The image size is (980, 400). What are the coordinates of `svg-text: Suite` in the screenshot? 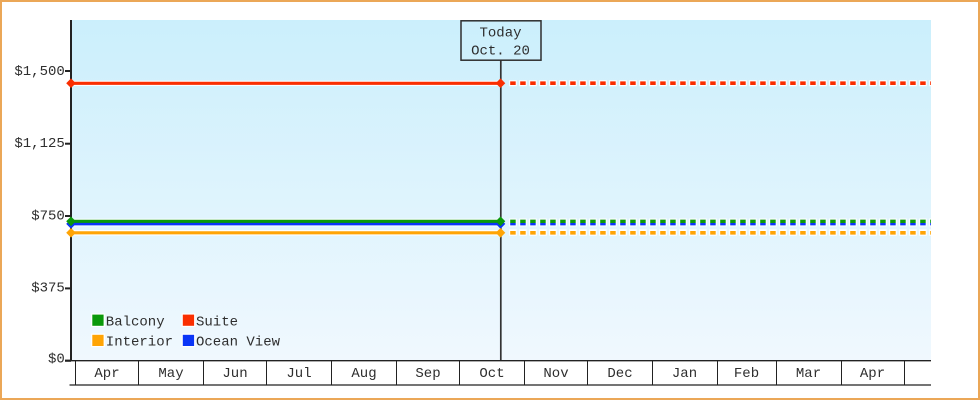 It's located at (217, 323).